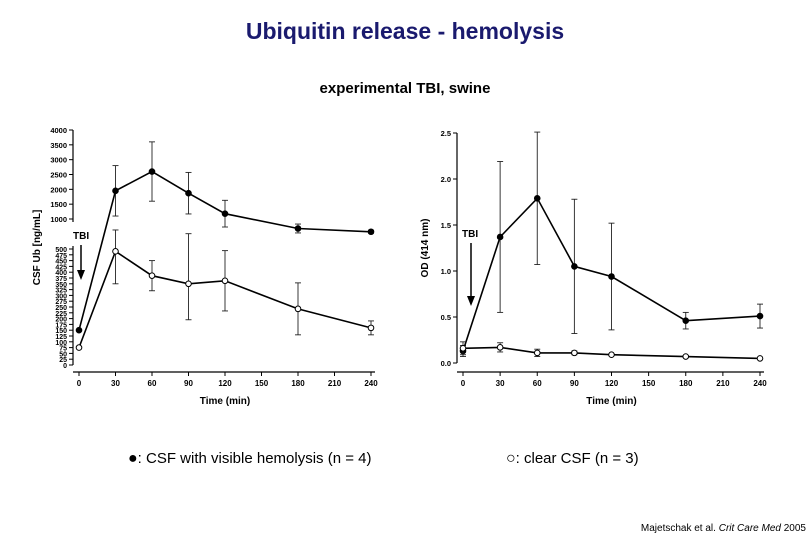 The height and width of the screenshot is (540, 810). I want to click on y-tick-label: 275, so click(61, 302).